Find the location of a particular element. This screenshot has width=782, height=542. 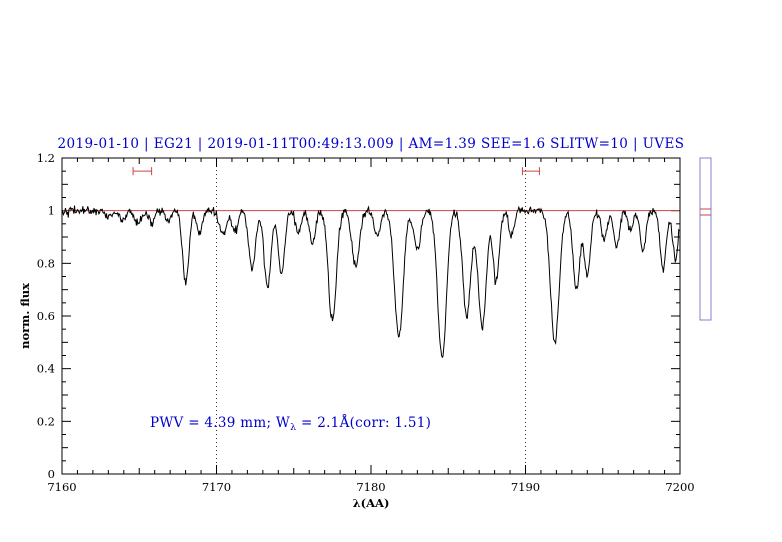

x-tick-label: 7200 is located at coordinates (679, 487).